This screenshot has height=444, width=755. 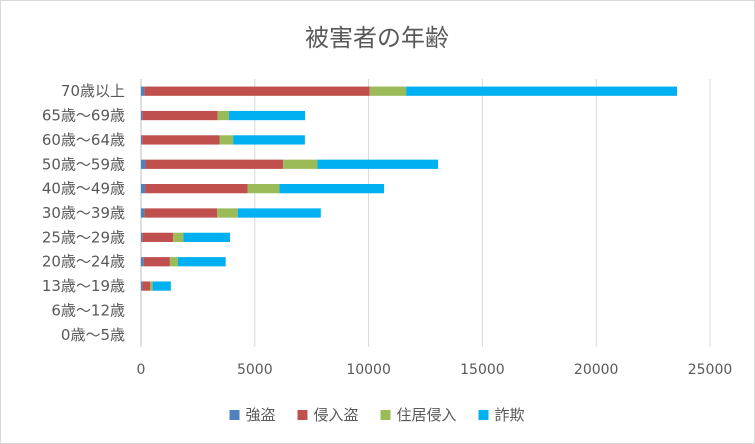 What do you see at coordinates (596, 370) in the screenshot?
I see `x-tick-label: 20000` at bounding box center [596, 370].